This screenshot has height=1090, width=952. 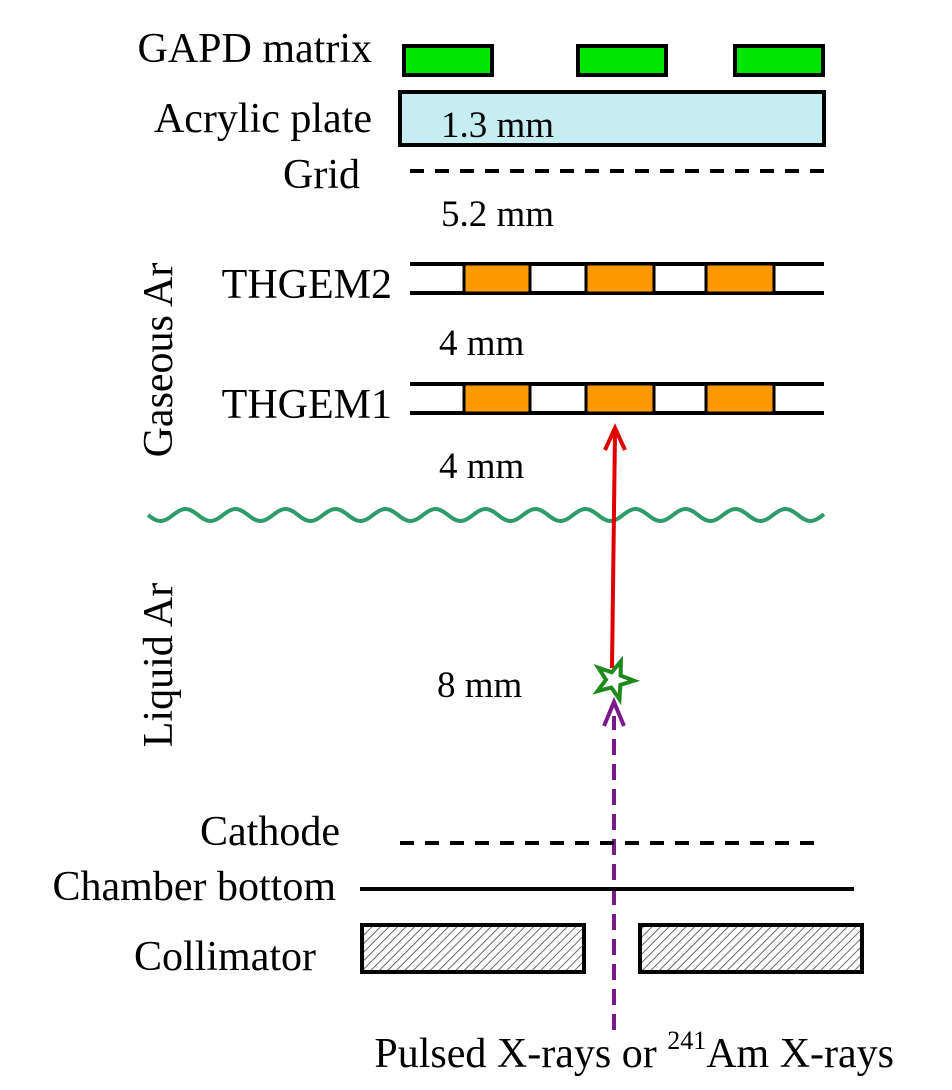 I want to click on chamber-bottom-label: Chamber bottom, so click(x=195, y=887).